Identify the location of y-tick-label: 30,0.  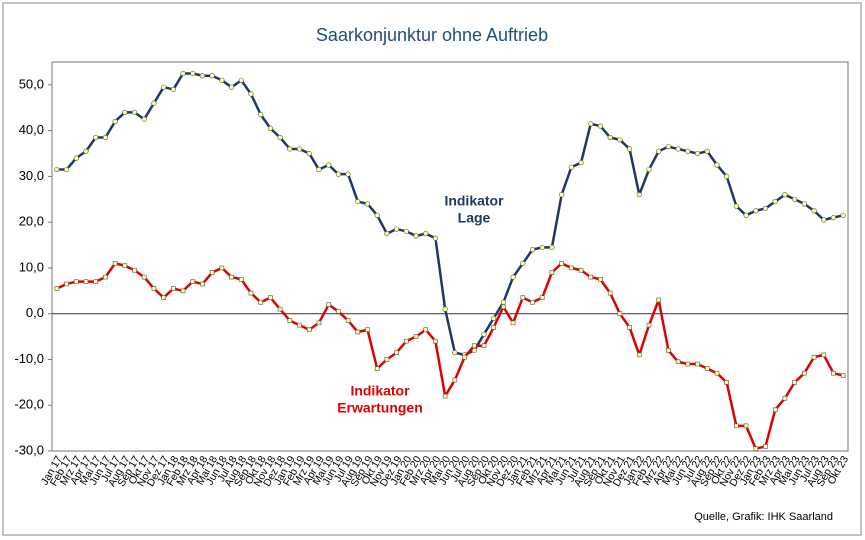
(31, 175).